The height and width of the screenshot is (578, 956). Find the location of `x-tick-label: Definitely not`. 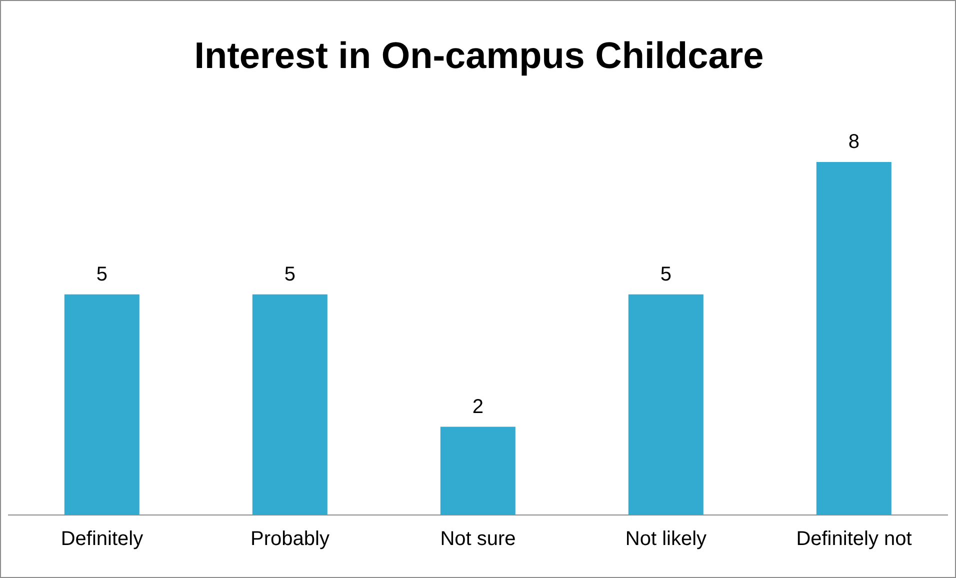

x-tick-label: Definitely not is located at coordinates (854, 539).